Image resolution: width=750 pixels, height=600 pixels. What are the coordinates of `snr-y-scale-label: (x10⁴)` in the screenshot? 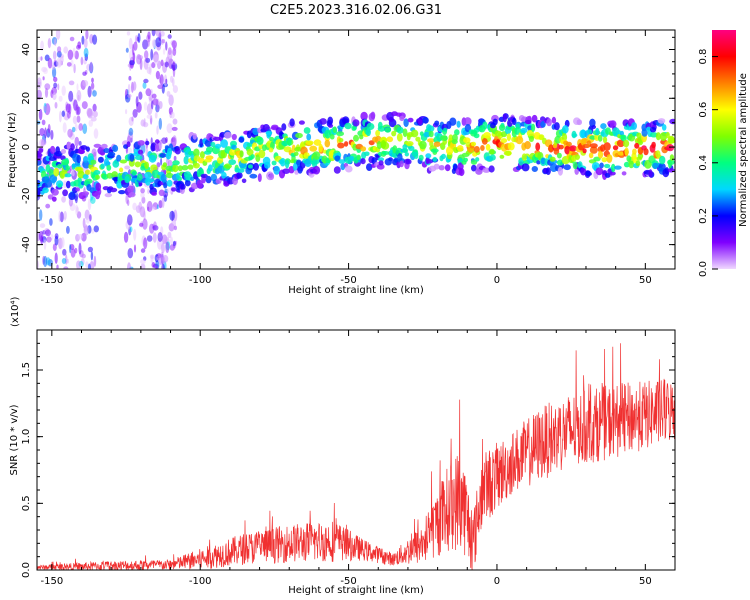 It's located at (15, 311).